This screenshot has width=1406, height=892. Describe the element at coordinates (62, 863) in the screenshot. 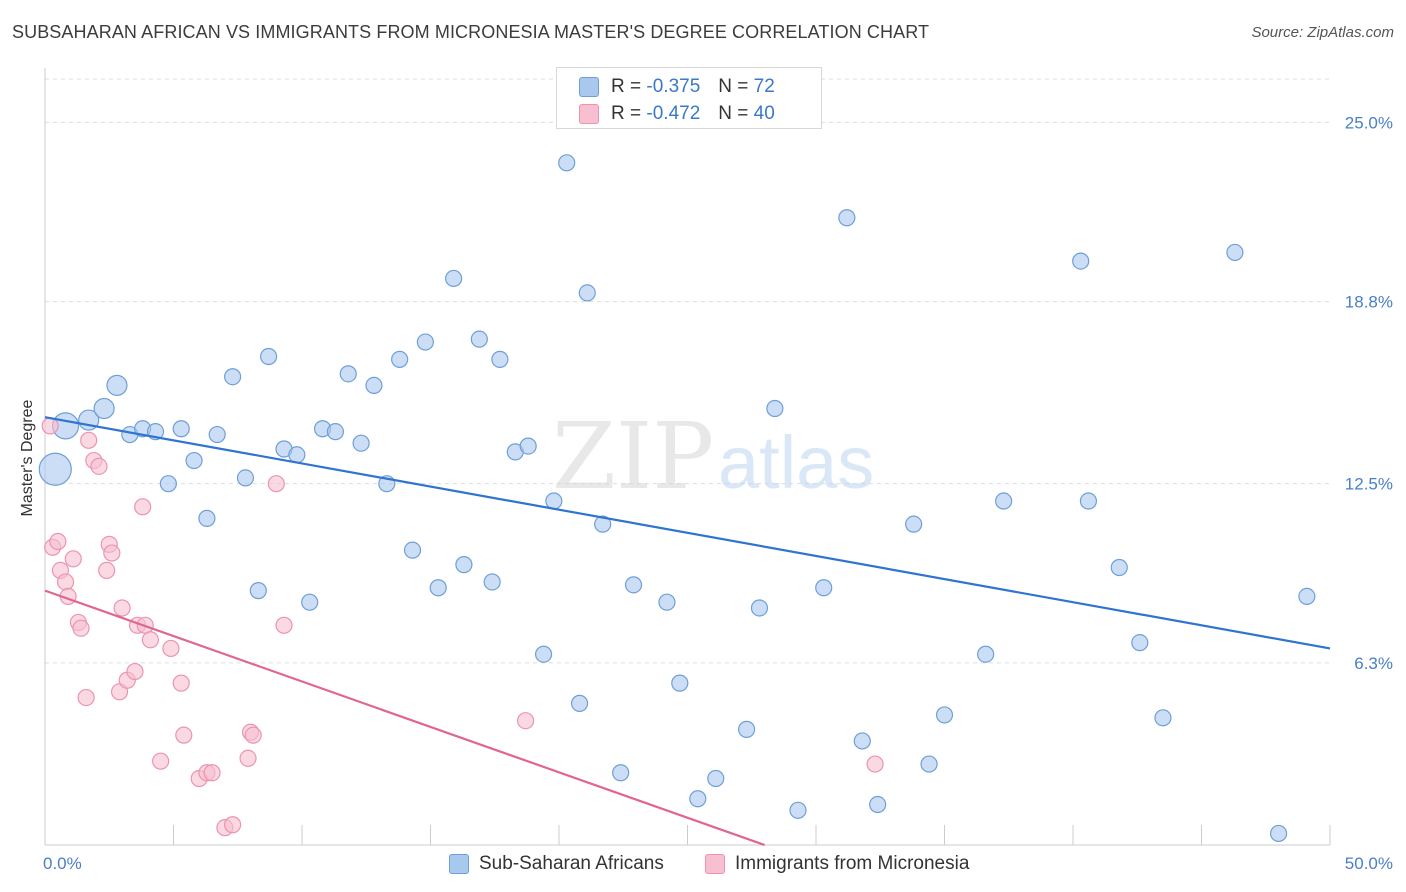

I see `x-tick-label: 0.0%` at that location.